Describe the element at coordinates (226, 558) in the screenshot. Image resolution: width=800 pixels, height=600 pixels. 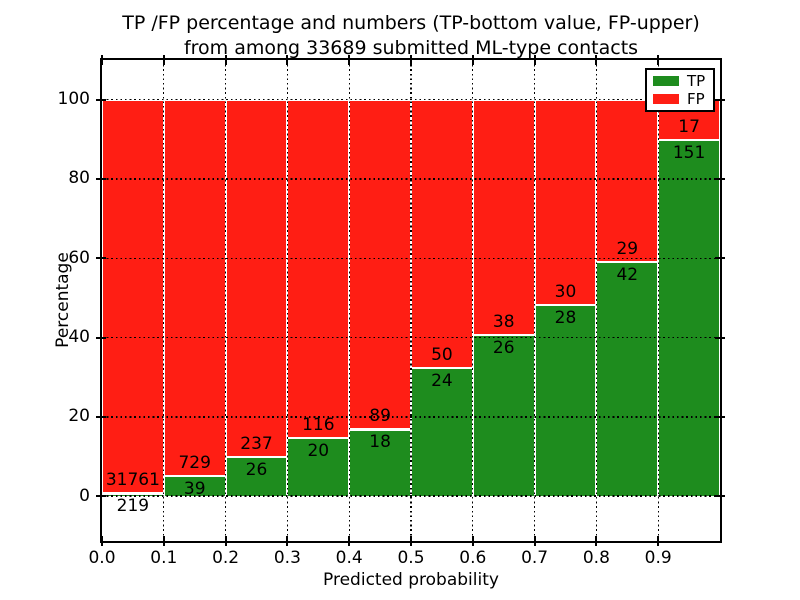
I see `x-tick-label-2: 0.2` at that location.